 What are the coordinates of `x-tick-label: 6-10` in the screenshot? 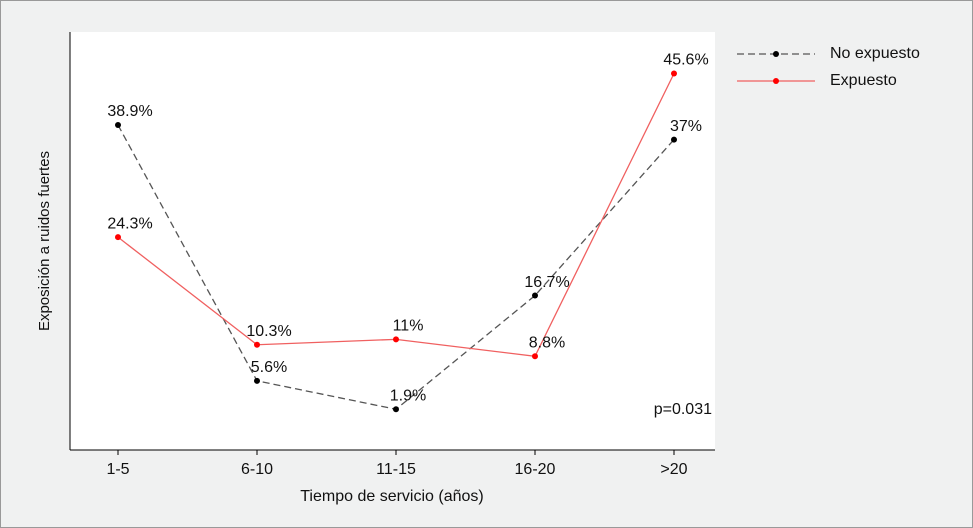 It's located at (257, 469).